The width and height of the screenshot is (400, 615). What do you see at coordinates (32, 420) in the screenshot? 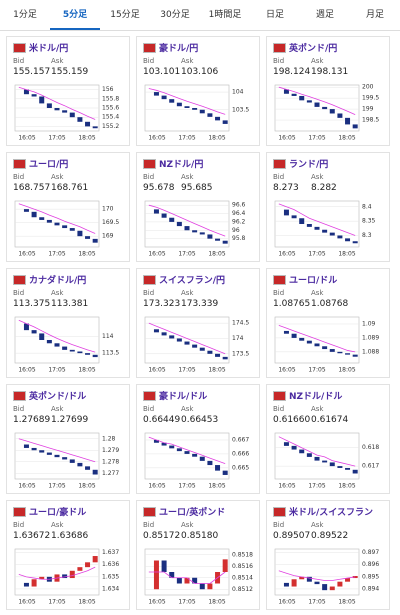
I see `bid-value: 1.27689` at bounding box center [32, 420].